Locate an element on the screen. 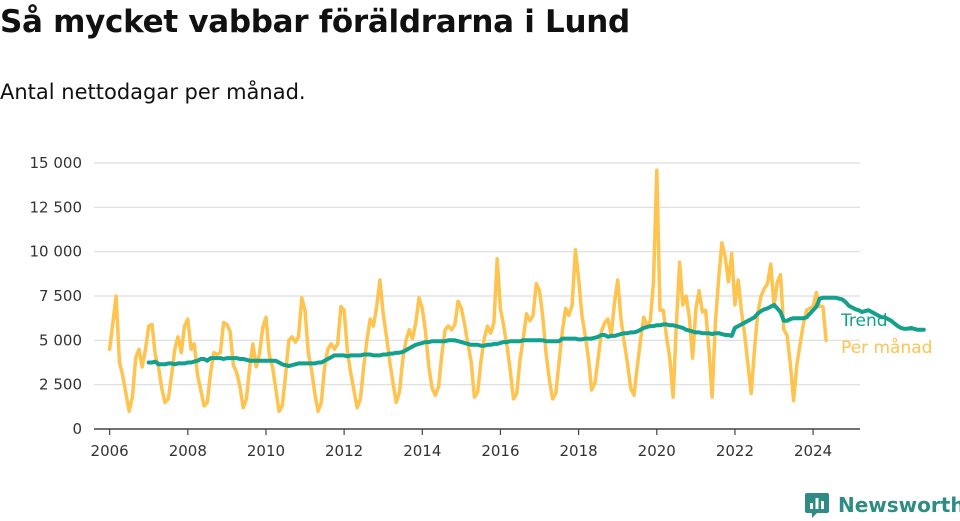 The height and width of the screenshot is (521, 960). chart-subtitle: Antal nettodagar per månad. is located at coordinates (153, 92).